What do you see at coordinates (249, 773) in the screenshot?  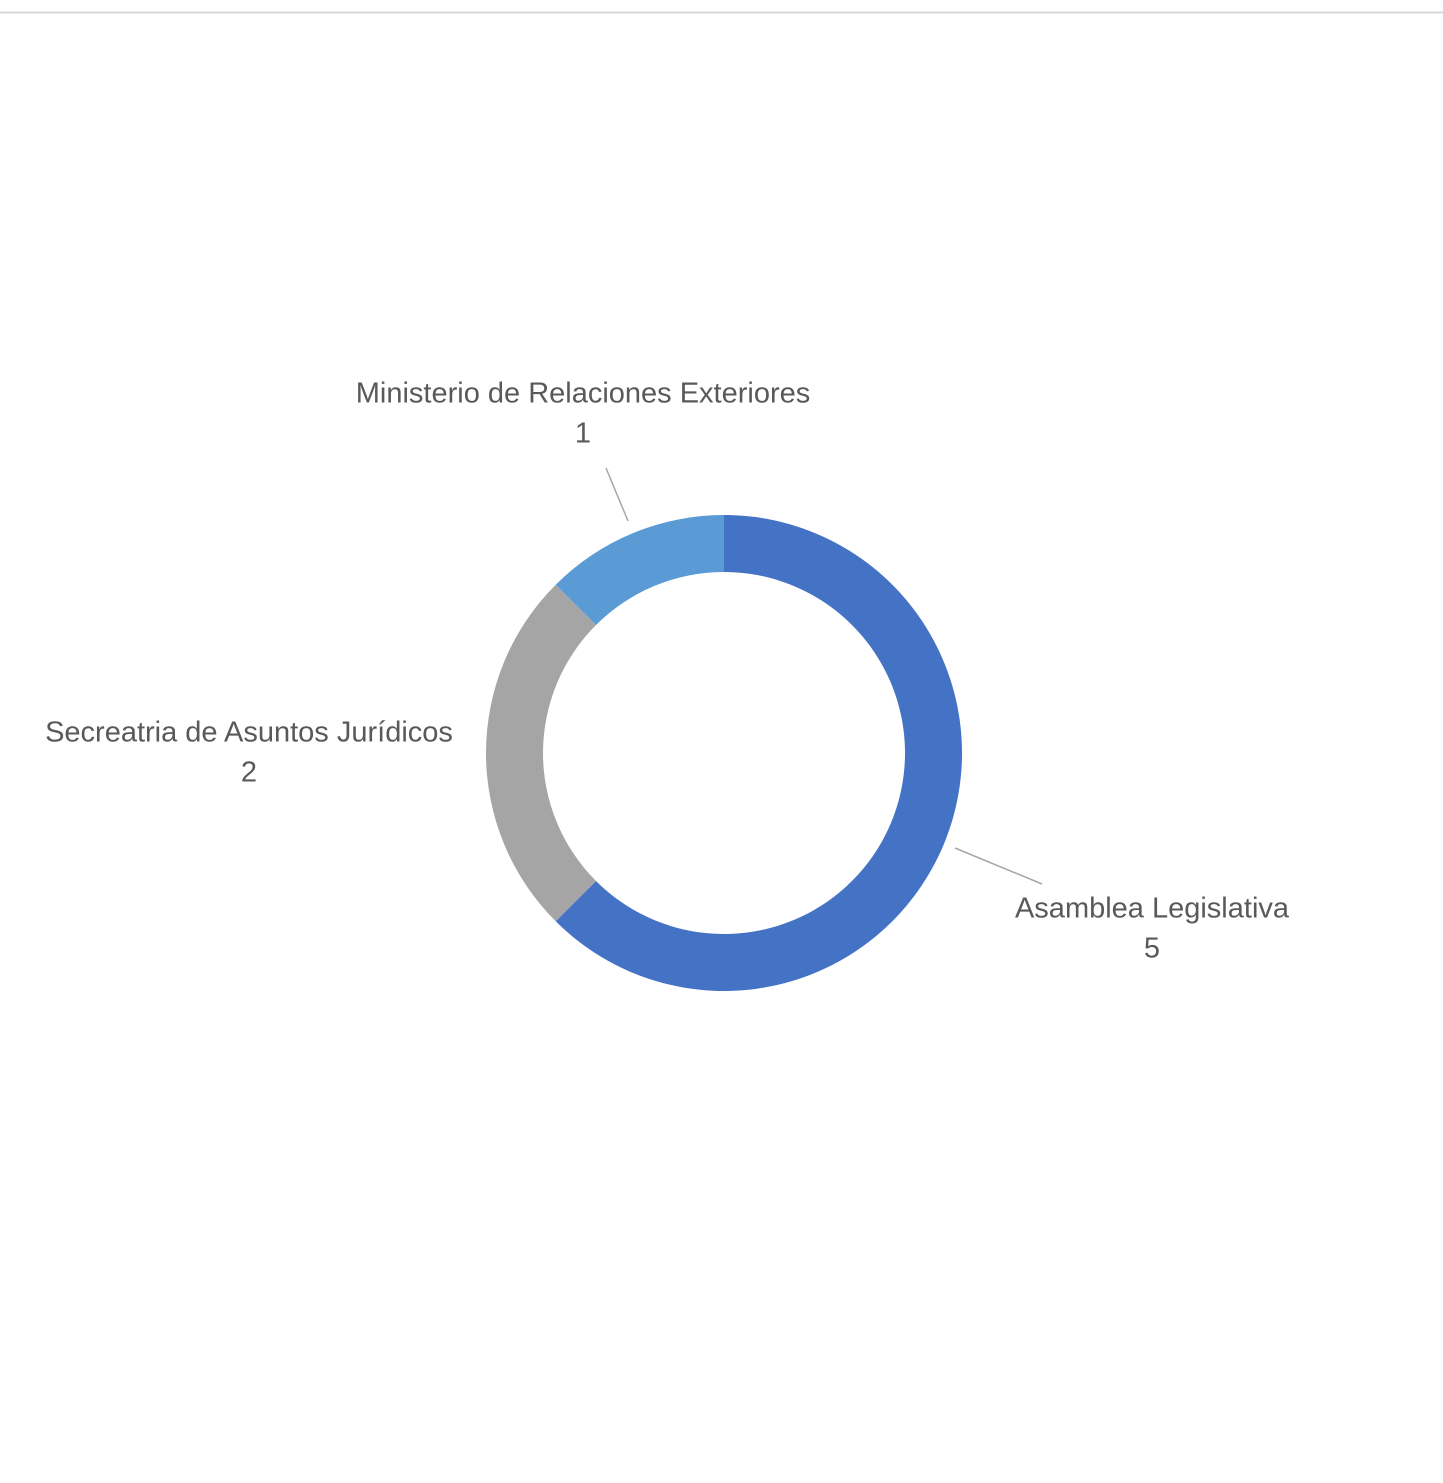 I see `slice-value: 2` at bounding box center [249, 773].